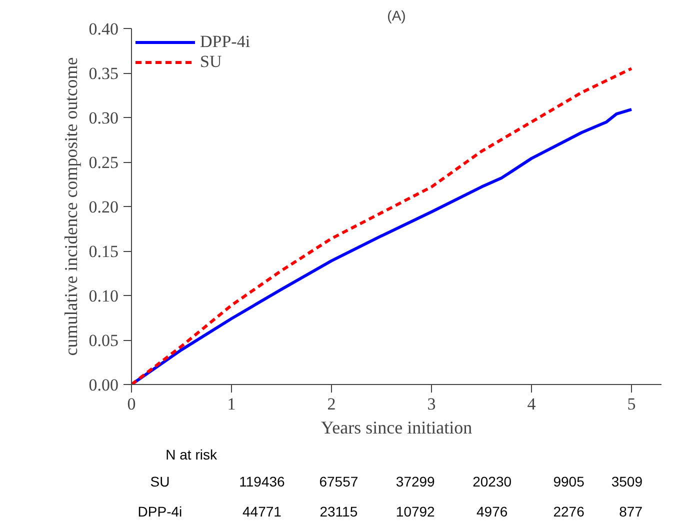 The image size is (691, 525). Describe the element at coordinates (339, 511) in the screenshot. I see `text: 23115` at that location.